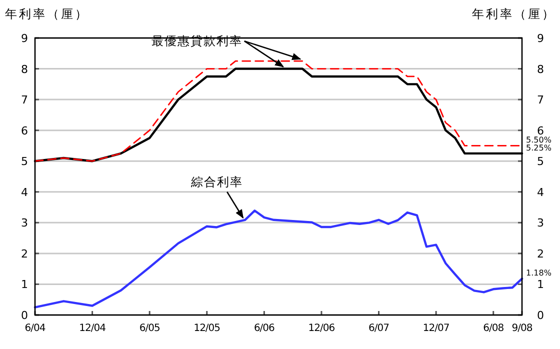  I want to click on y-tick-label: 1, so click(24, 285).